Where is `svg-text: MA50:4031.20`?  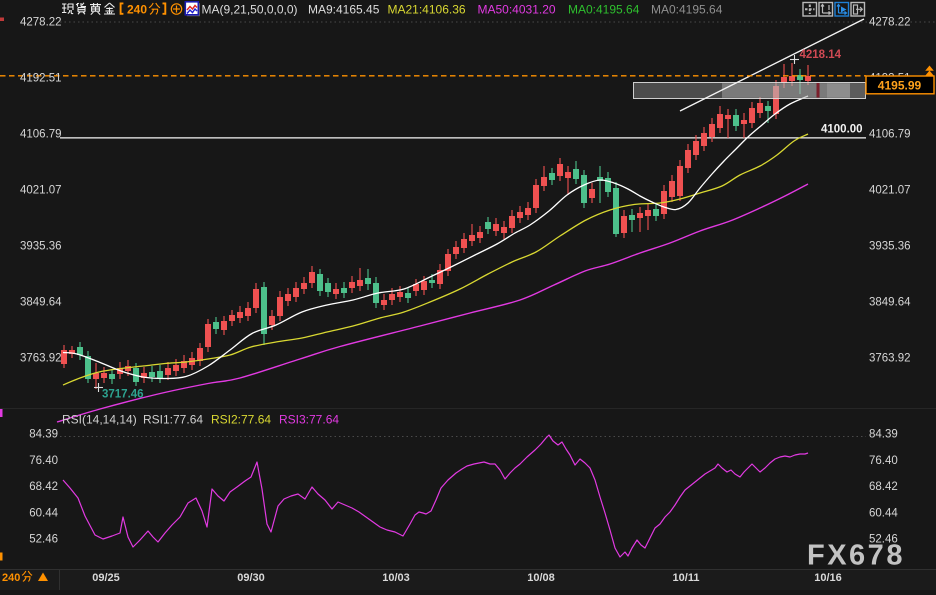 svg-text: MA50:4031.20 is located at coordinates (517, 10).